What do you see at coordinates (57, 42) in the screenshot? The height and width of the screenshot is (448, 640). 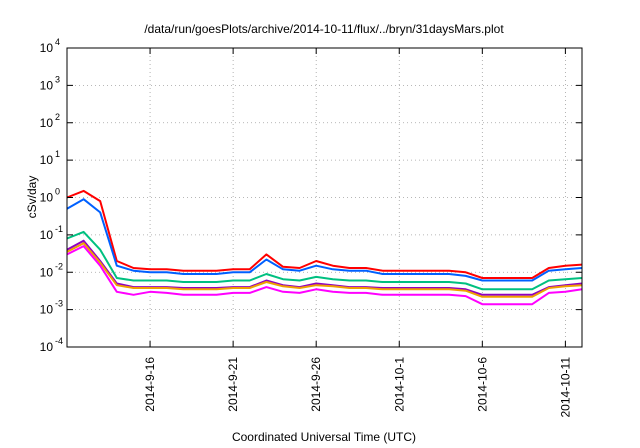 I see `y-tick-exponent: 4` at bounding box center [57, 42].